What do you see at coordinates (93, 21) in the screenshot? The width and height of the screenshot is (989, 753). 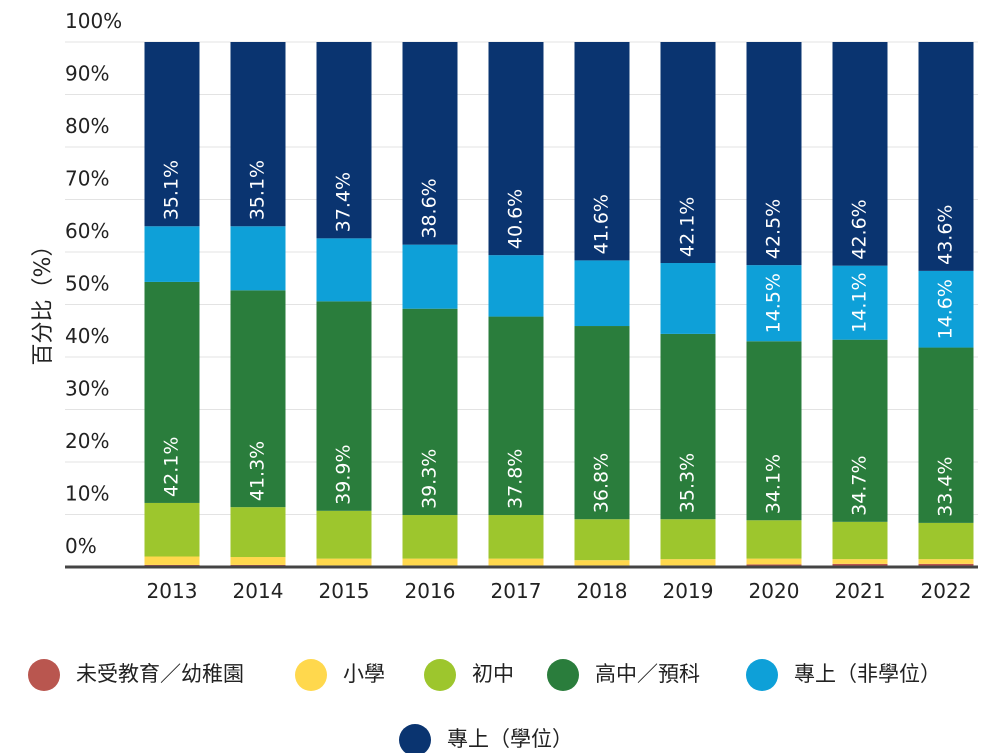 I see `y-tick-label: 100%` at bounding box center [93, 21].